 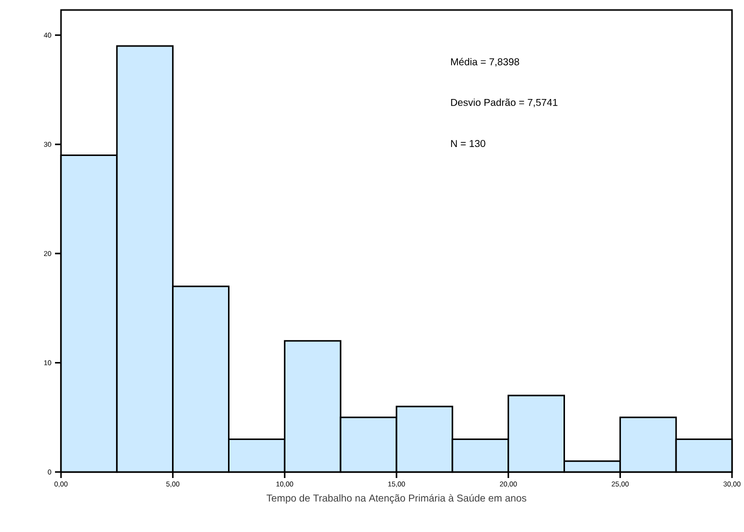 I want to click on annotation: Desvio Padrão = 7,5741, so click(x=504, y=103).